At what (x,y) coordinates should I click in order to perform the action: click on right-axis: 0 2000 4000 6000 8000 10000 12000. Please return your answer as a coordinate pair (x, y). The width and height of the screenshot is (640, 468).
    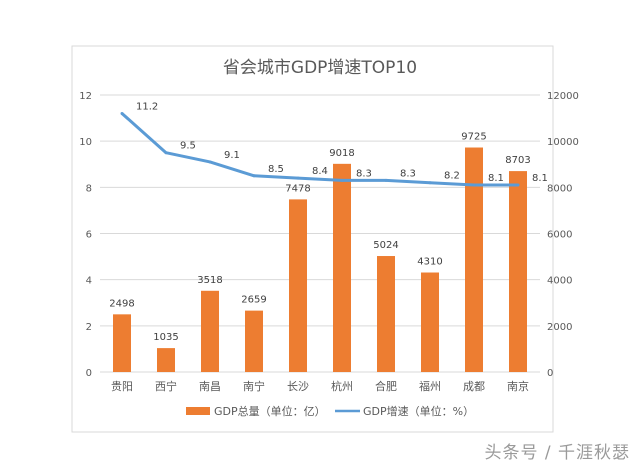
    Looking at the image, I should click on (563, 235).